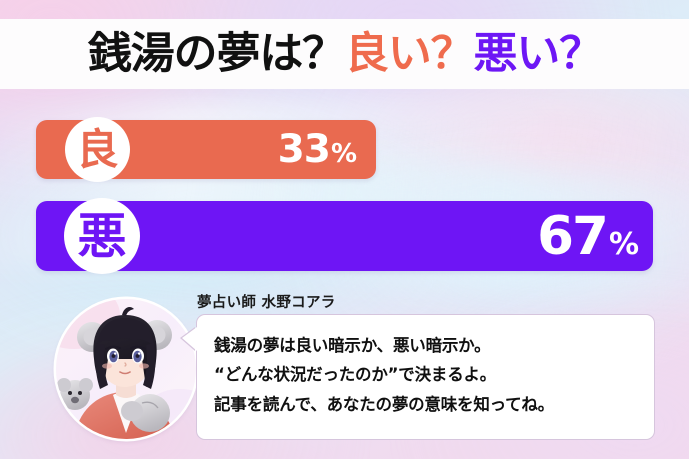 Image resolution: width=689 pixels, height=459 pixels. Describe the element at coordinates (216, 53) in the screenshot. I see `title-segment-base: 銭湯の夢は？` at that location.